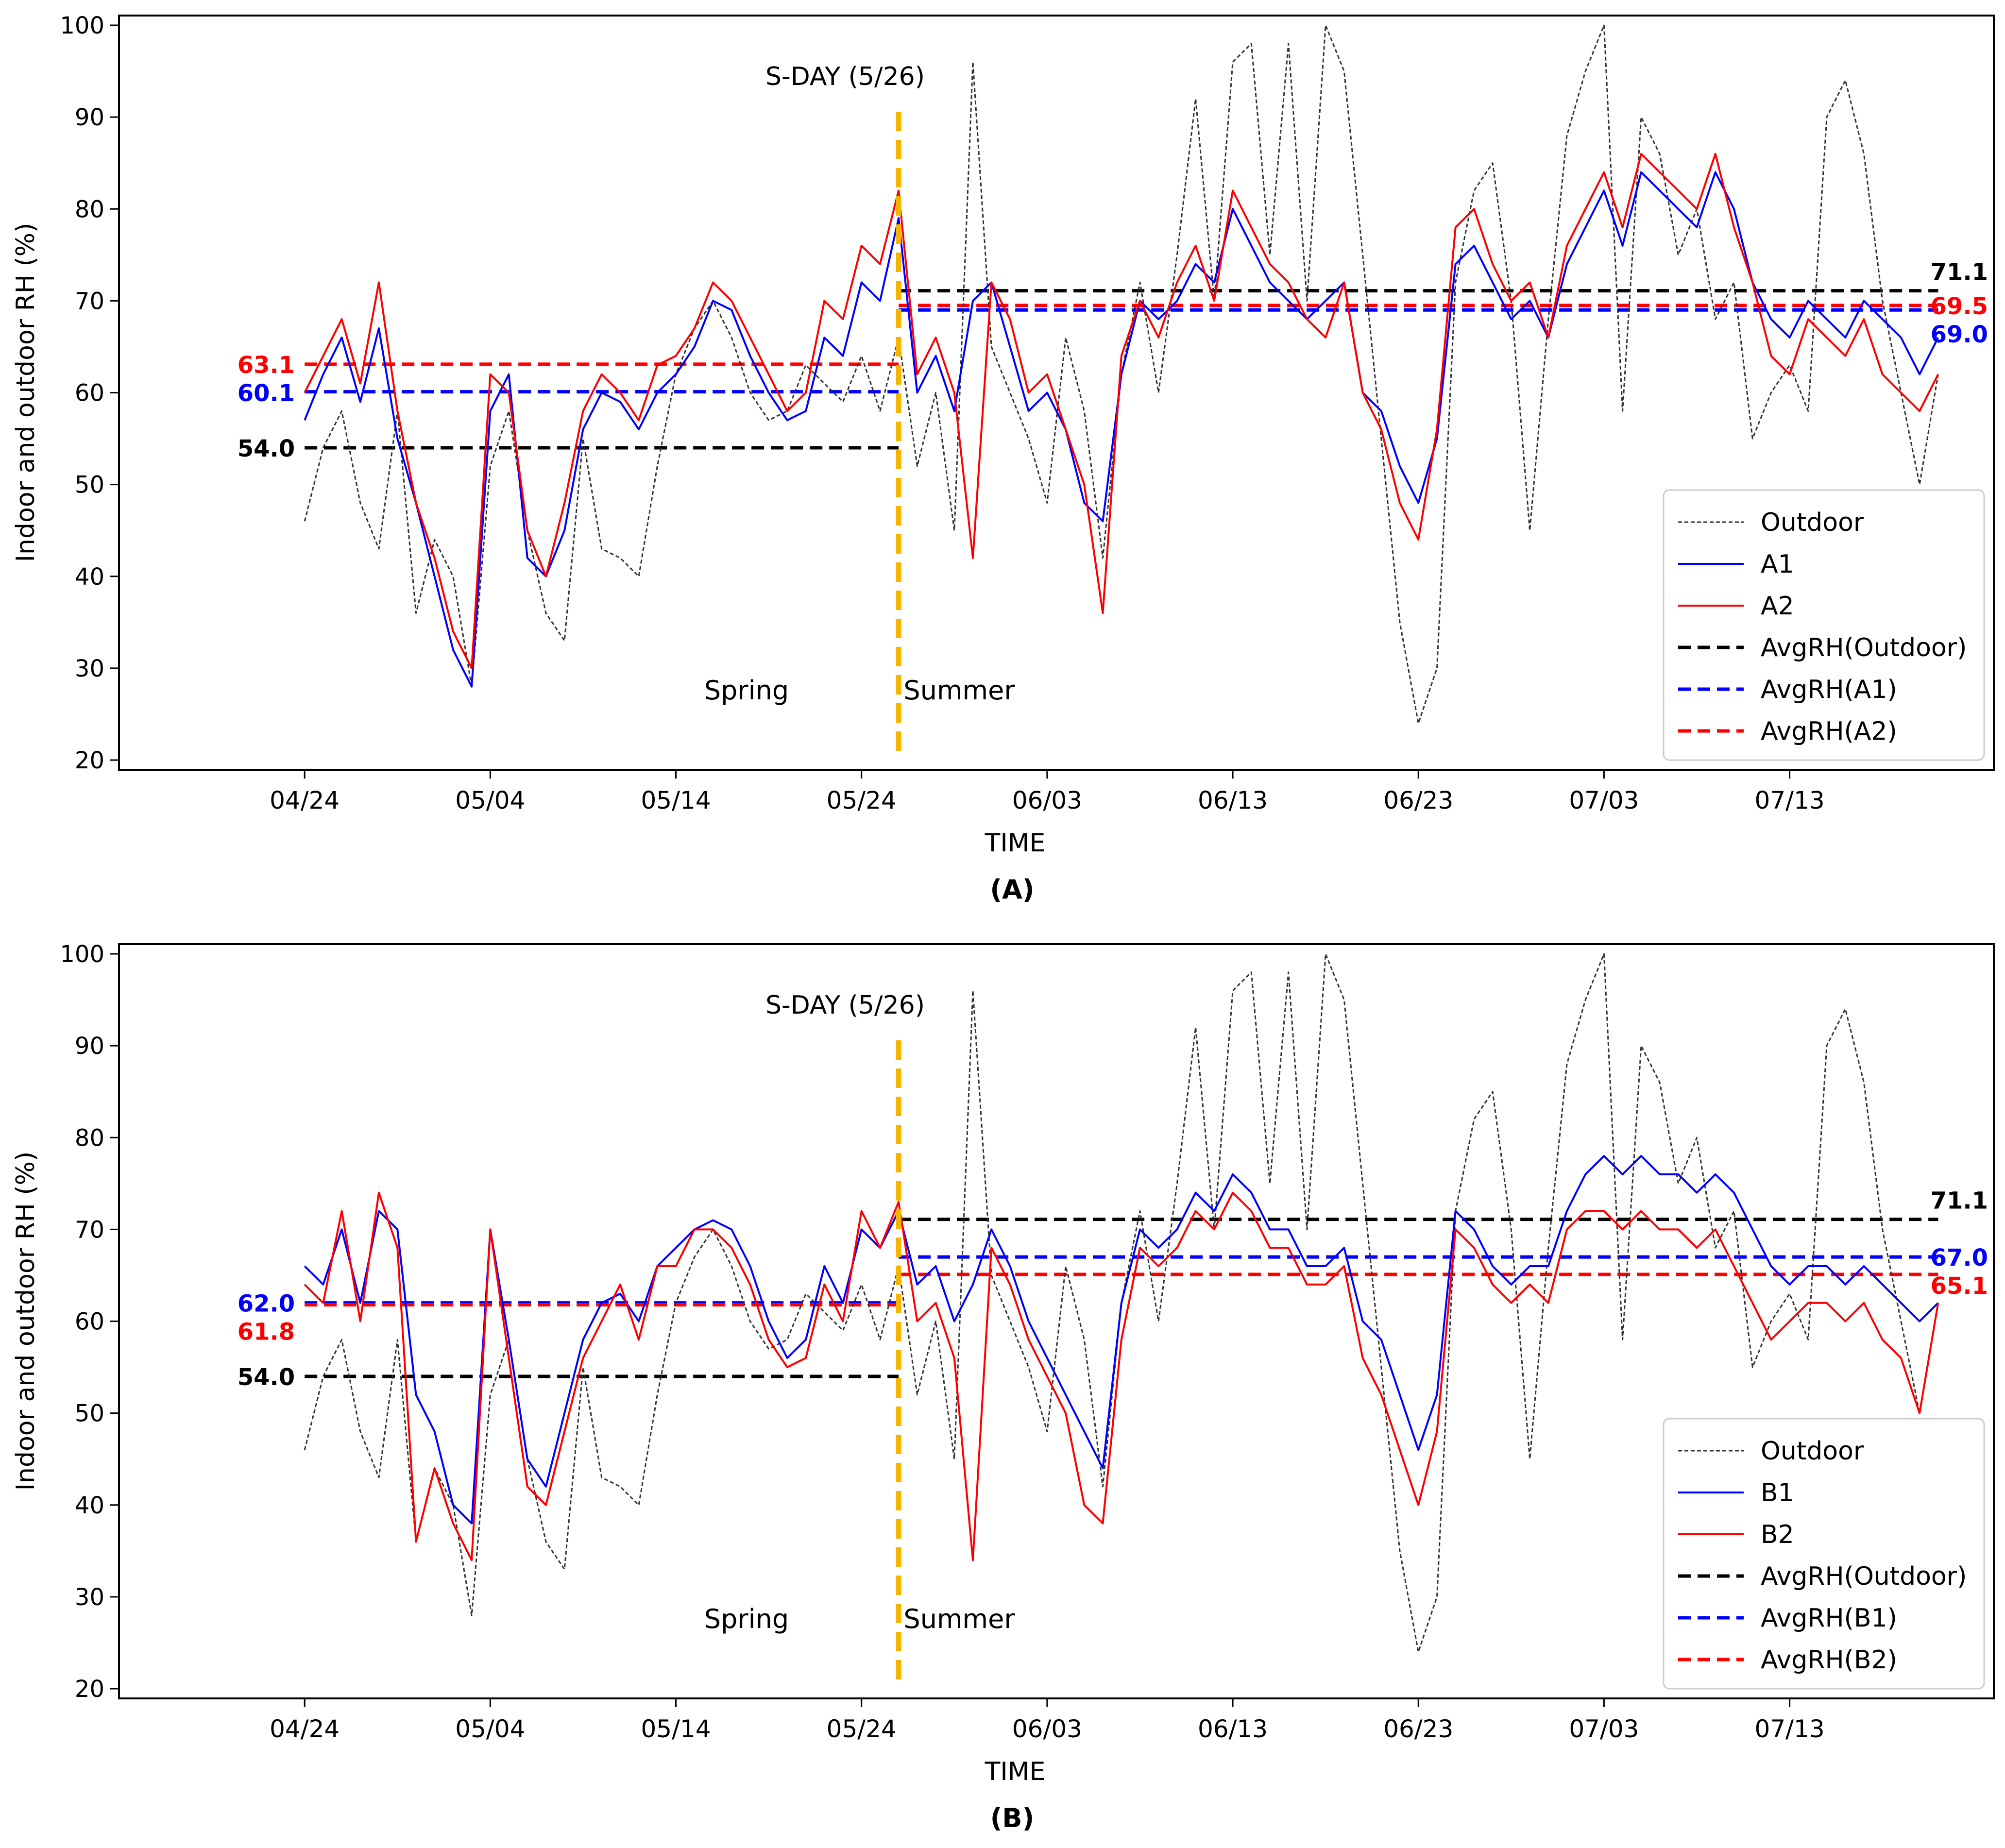  What do you see at coordinates (1959, 1258) in the screenshot?
I see `avg-value-label: 67.0` at bounding box center [1959, 1258].